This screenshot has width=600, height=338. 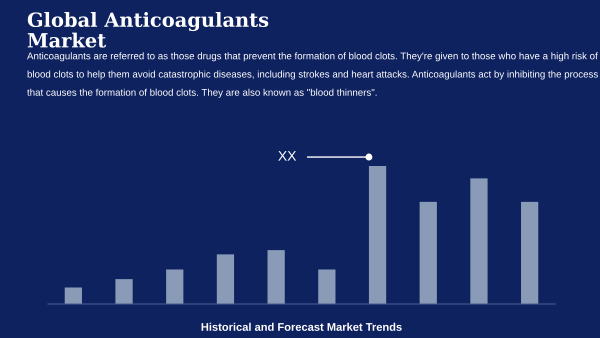 I want to click on x-axis-title: Historical and Forecast Market Trends, so click(x=302, y=326).